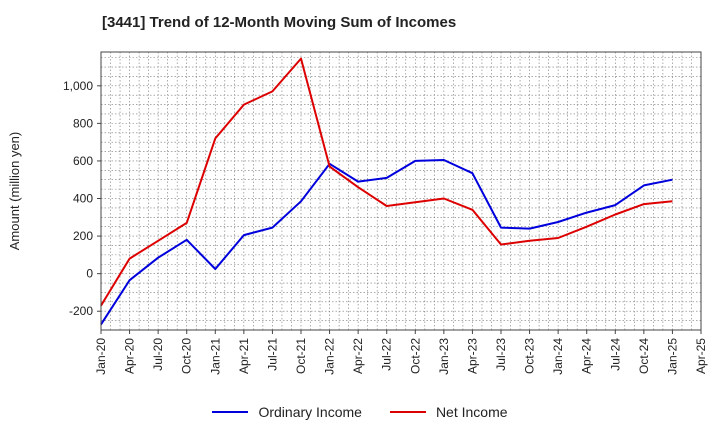  What do you see at coordinates (358, 356) in the screenshot?
I see `x-tick-label: Apr-22` at bounding box center [358, 356].